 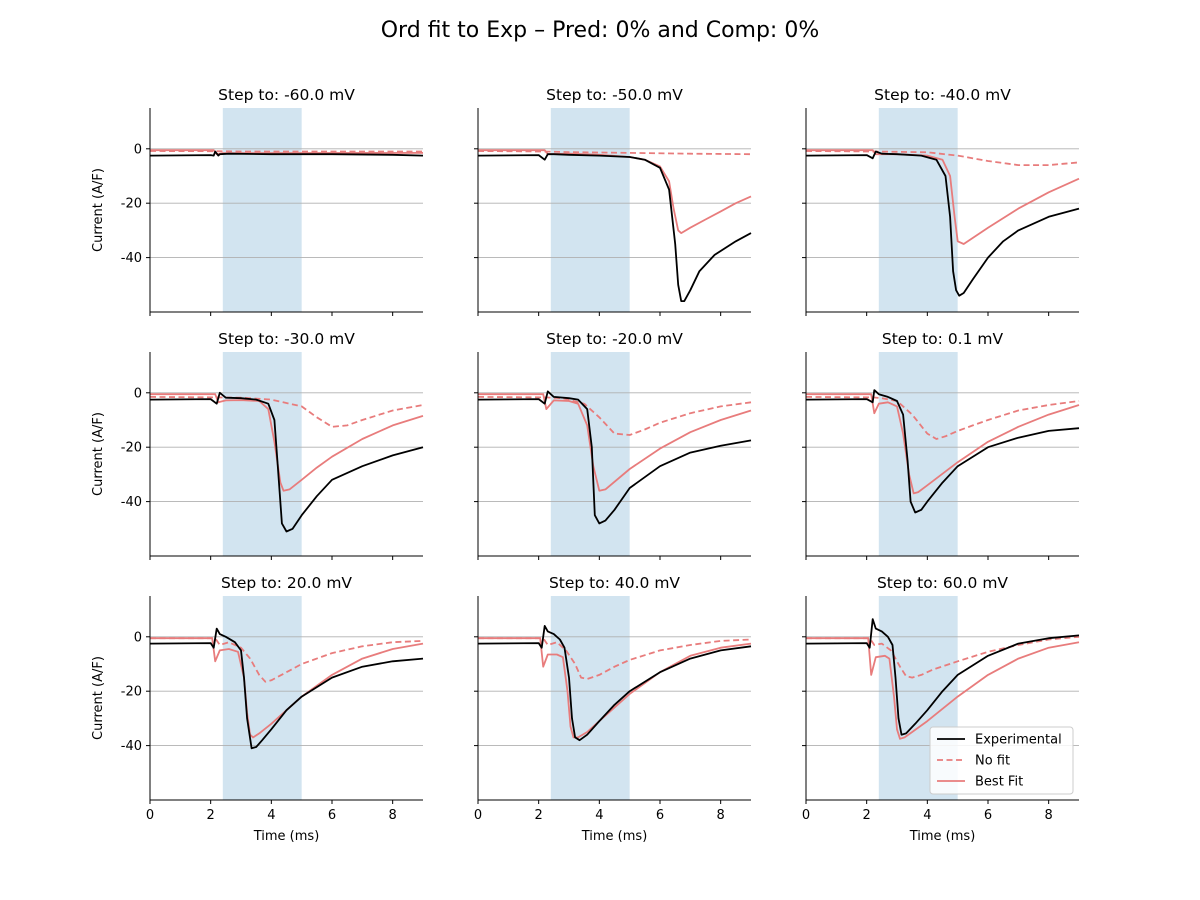 I want to click on panel-3: Step to: -40.0 mV, so click(x=941, y=201).